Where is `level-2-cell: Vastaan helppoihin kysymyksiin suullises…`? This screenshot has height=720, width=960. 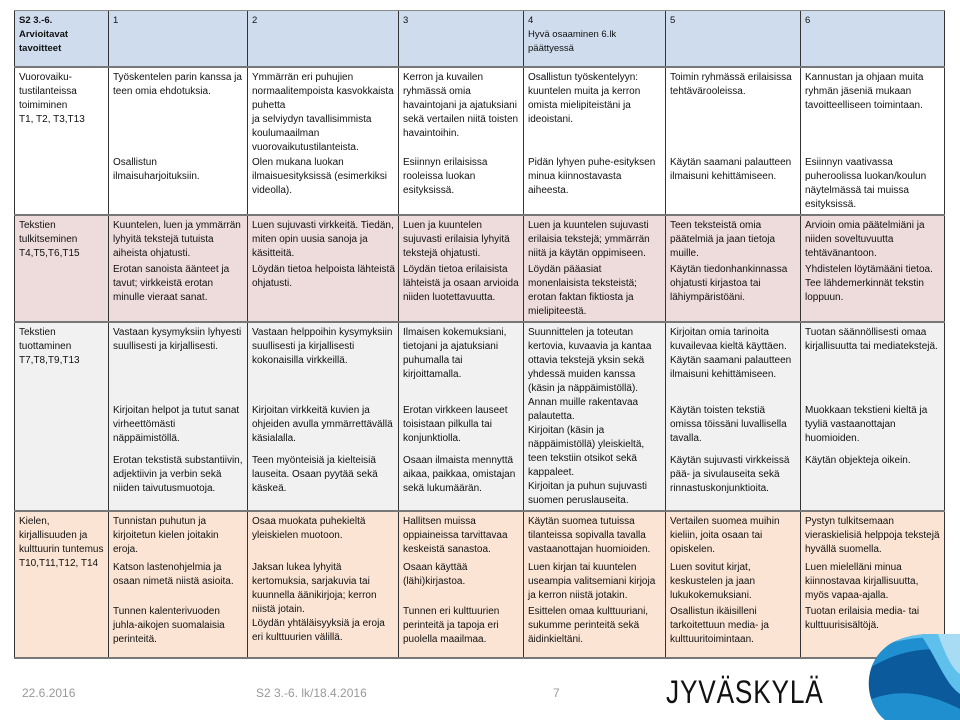 level-2-cell: Vastaan helppoihin kysymyksiin suullises… is located at coordinates (322, 416).